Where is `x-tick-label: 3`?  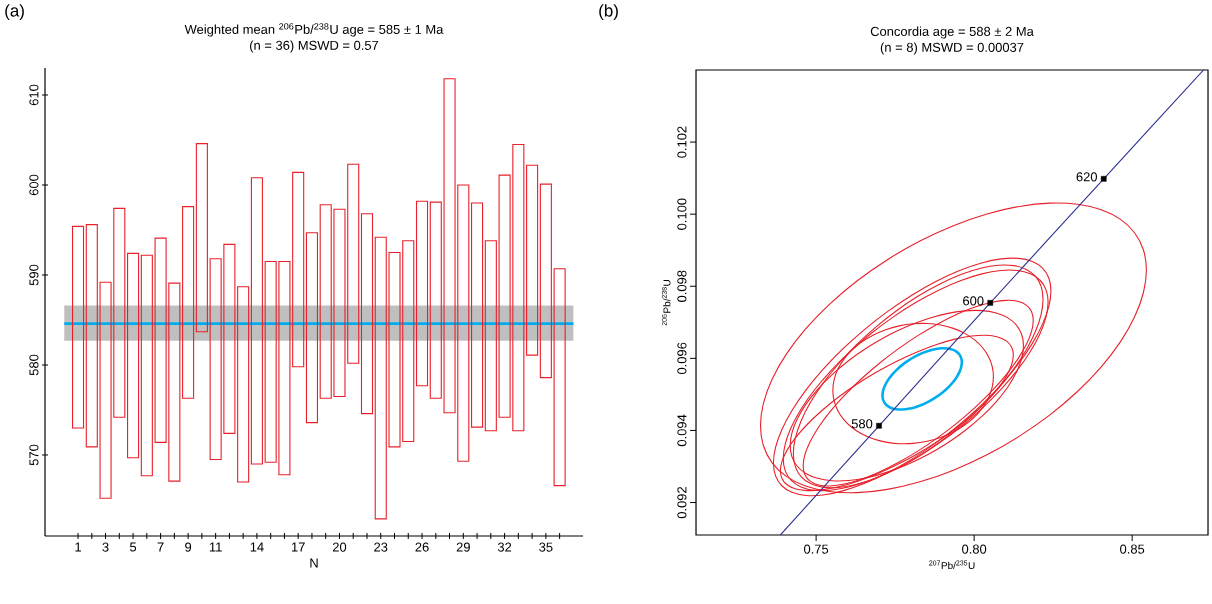 x-tick-label: 3 is located at coordinates (105, 547).